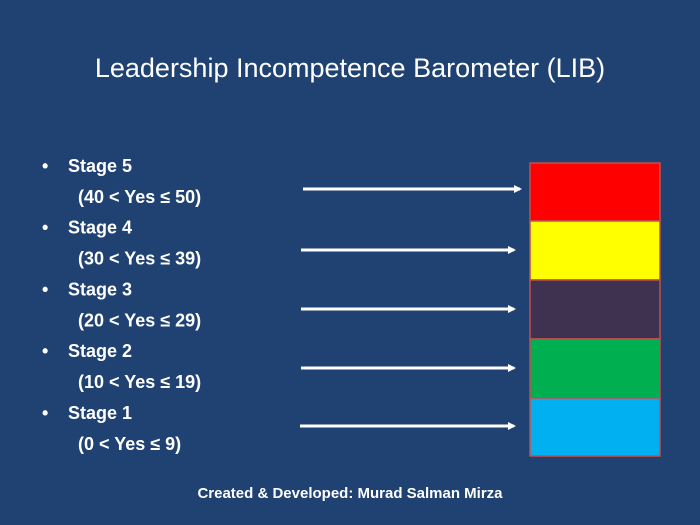 The height and width of the screenshot is (525, 700). Describe the element at coordinates (139, 197) in the screenshot. I see `stage-range: (40 < Yes ≤ 50)` at that location.